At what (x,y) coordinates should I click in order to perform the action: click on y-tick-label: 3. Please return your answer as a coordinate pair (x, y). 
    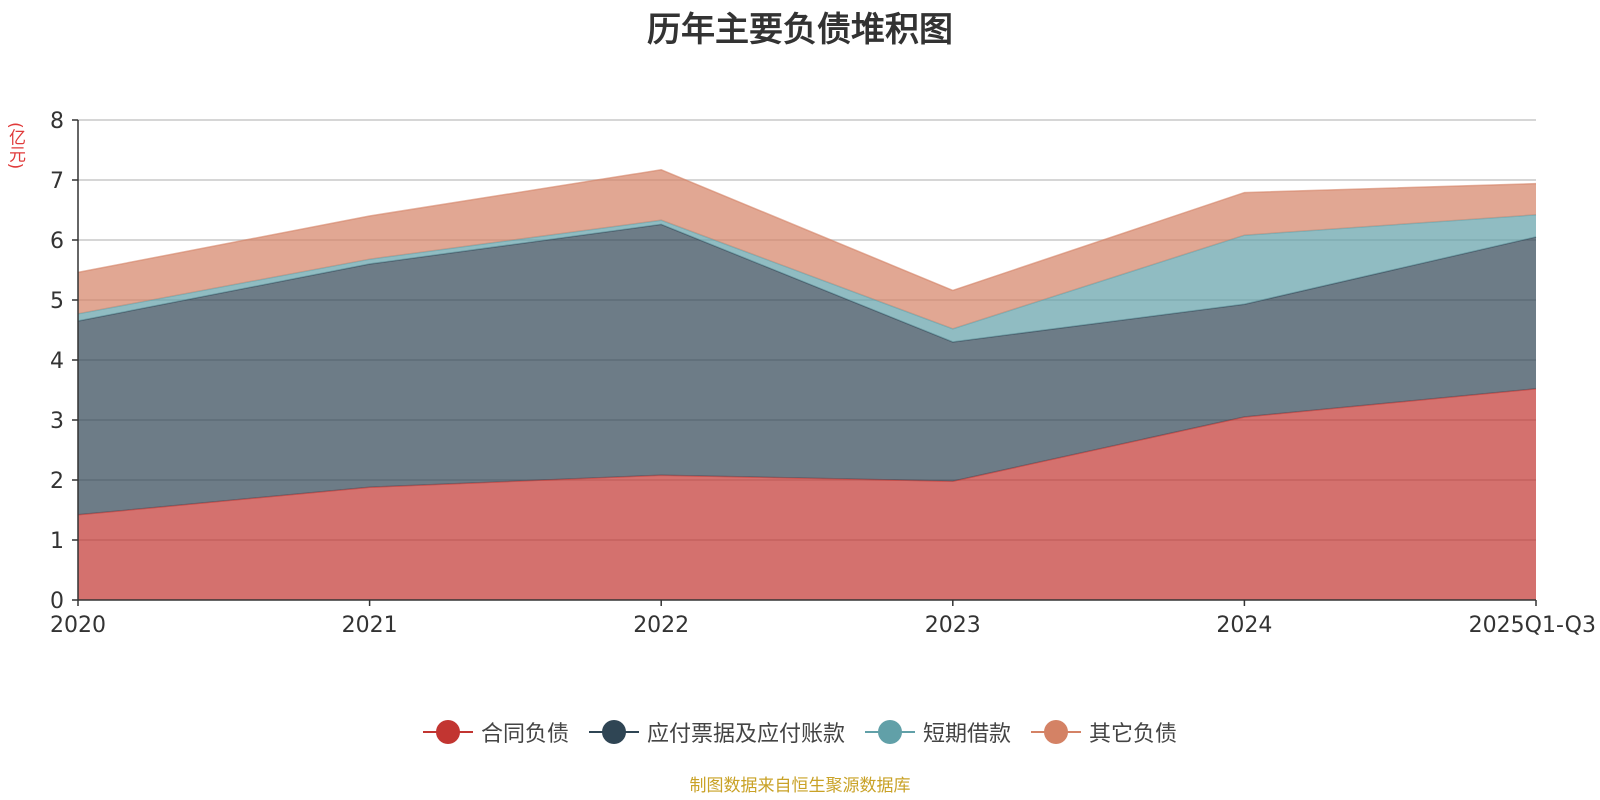
    Looking at the image, I should click on (57, 421).